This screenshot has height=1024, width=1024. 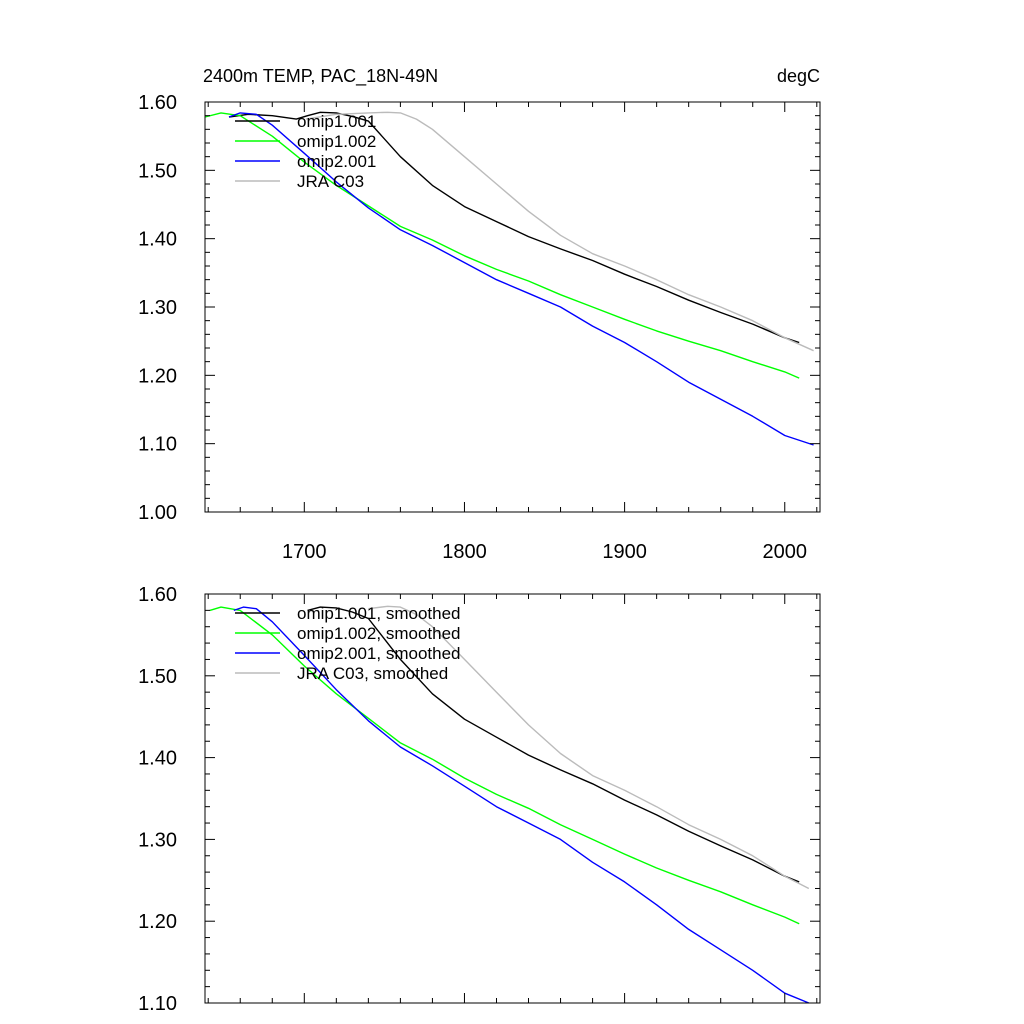 I want to click on units-label: degC, so click(x=798, y=76).